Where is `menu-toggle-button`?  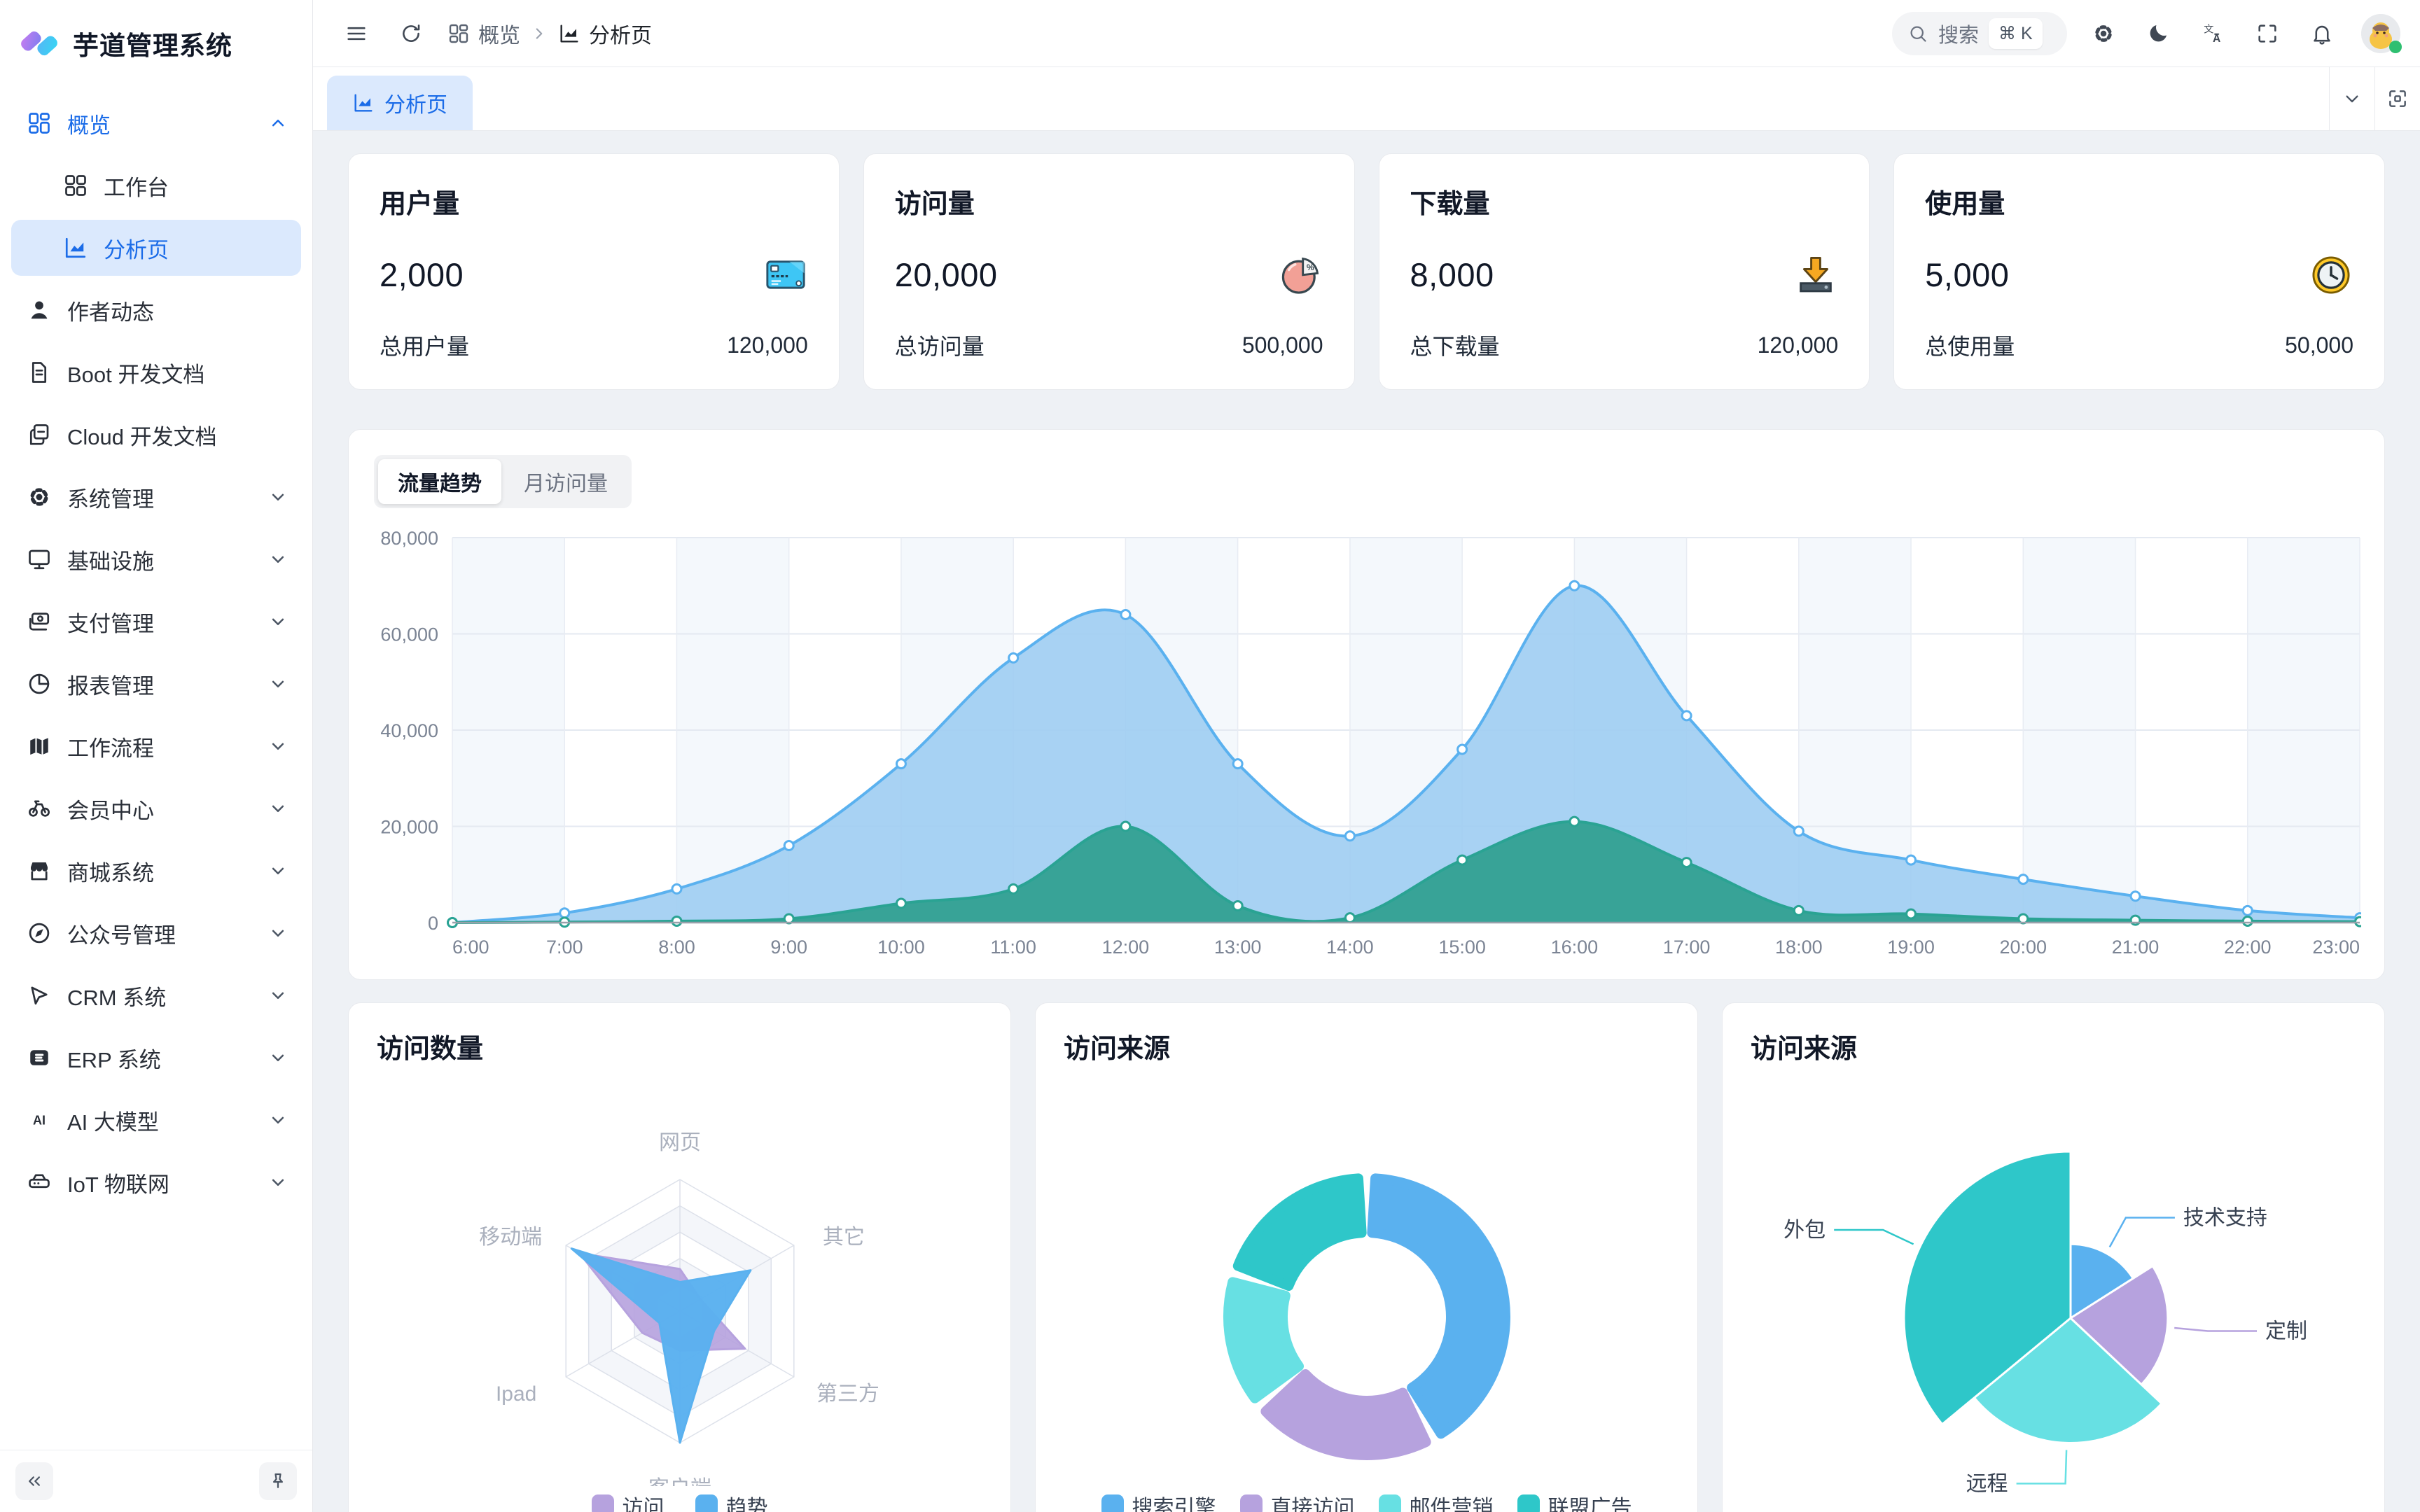 menu-toggle-button is located at coordinates (356, 33).